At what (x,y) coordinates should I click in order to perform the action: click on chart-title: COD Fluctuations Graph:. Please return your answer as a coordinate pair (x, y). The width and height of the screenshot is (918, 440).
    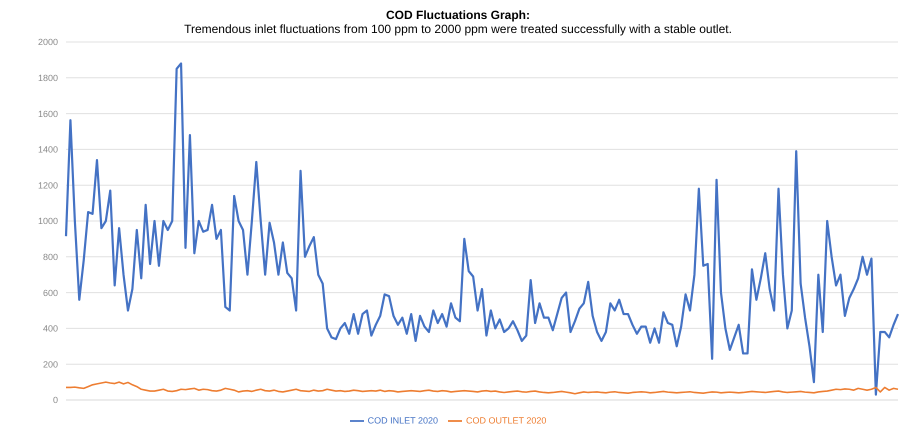
    Looking at the image, I should click on (458, 15).